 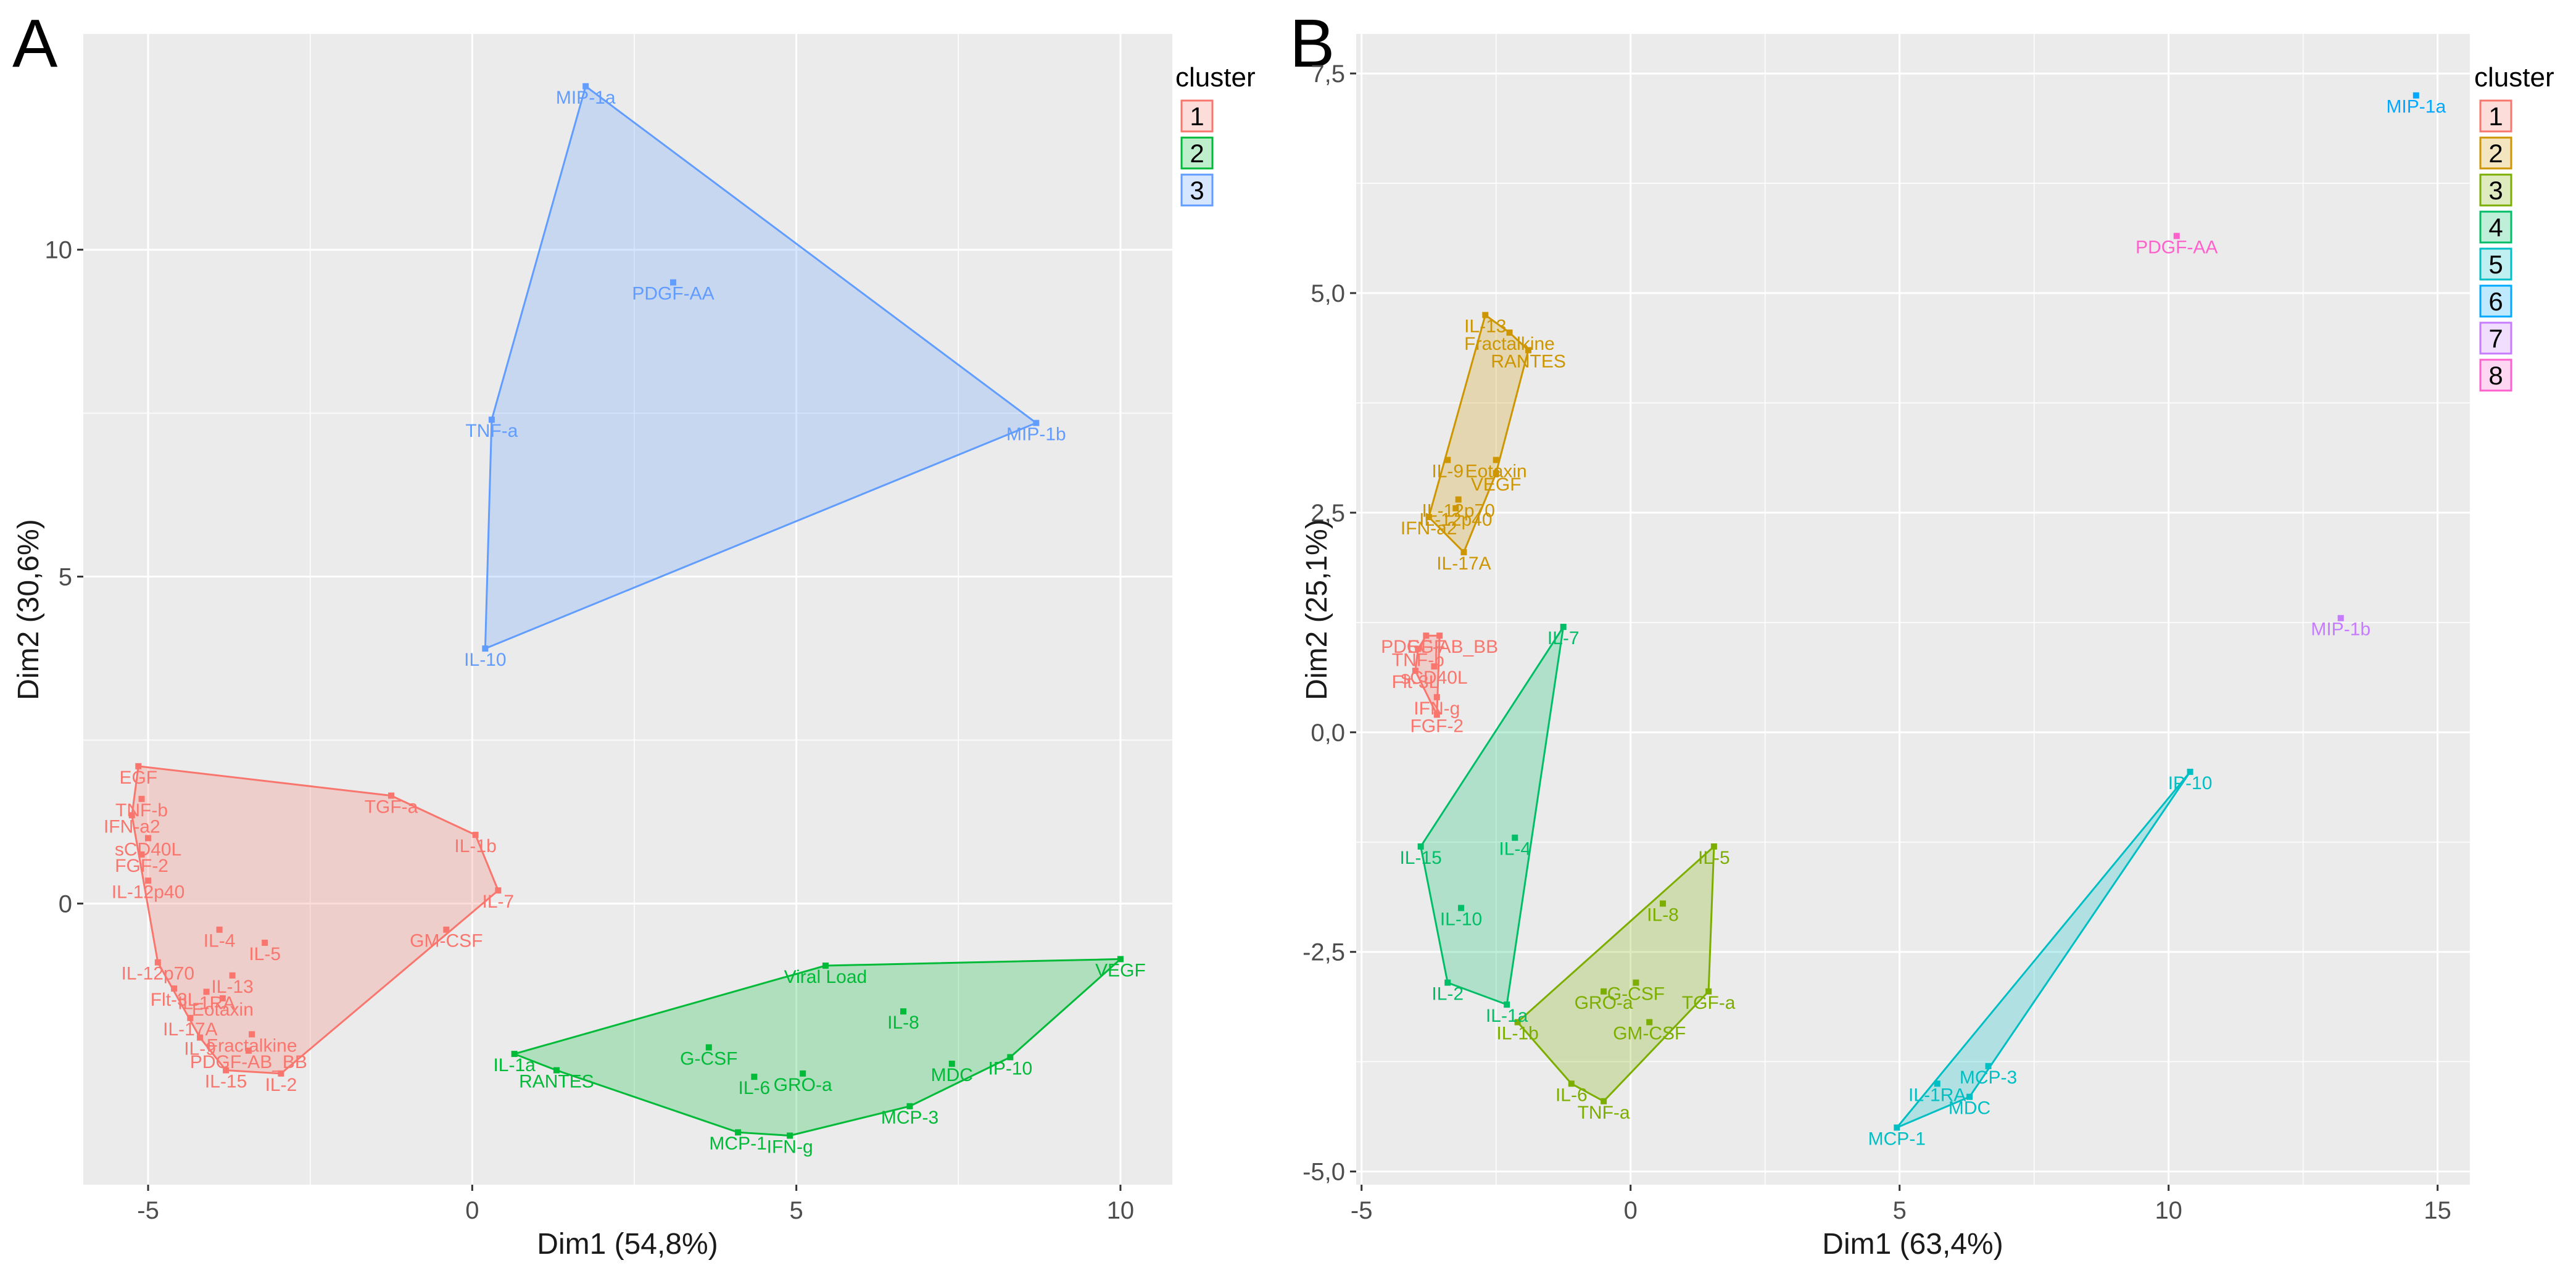 What do you see at coordinates (2514, 77) in the screenshot?
I see `legend-title: cluster` at bounding box center [2514, 77].